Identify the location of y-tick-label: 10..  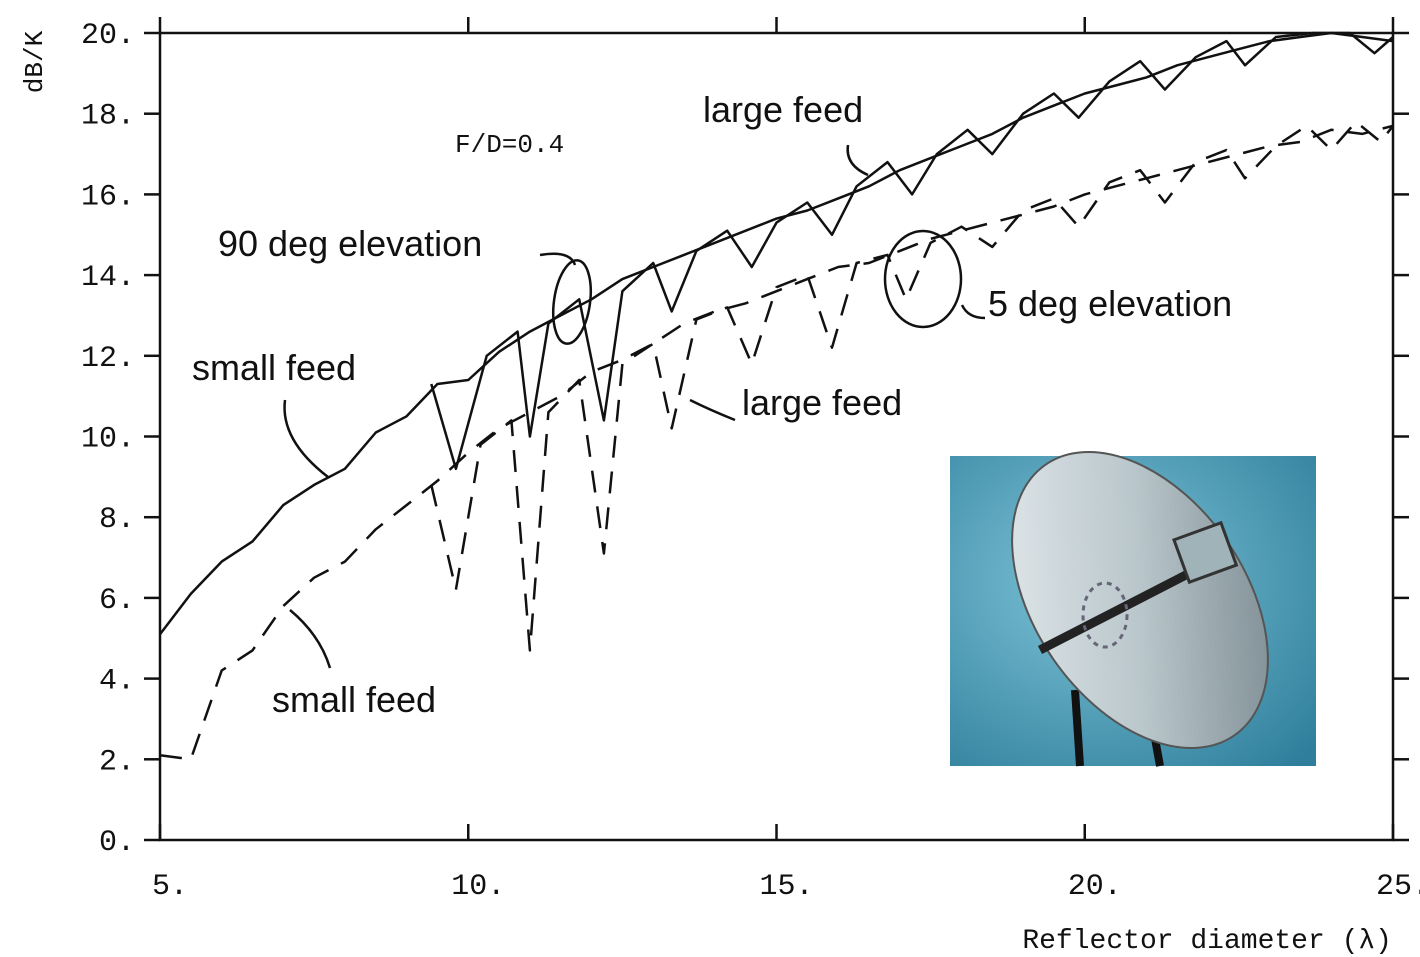
(108, 440).